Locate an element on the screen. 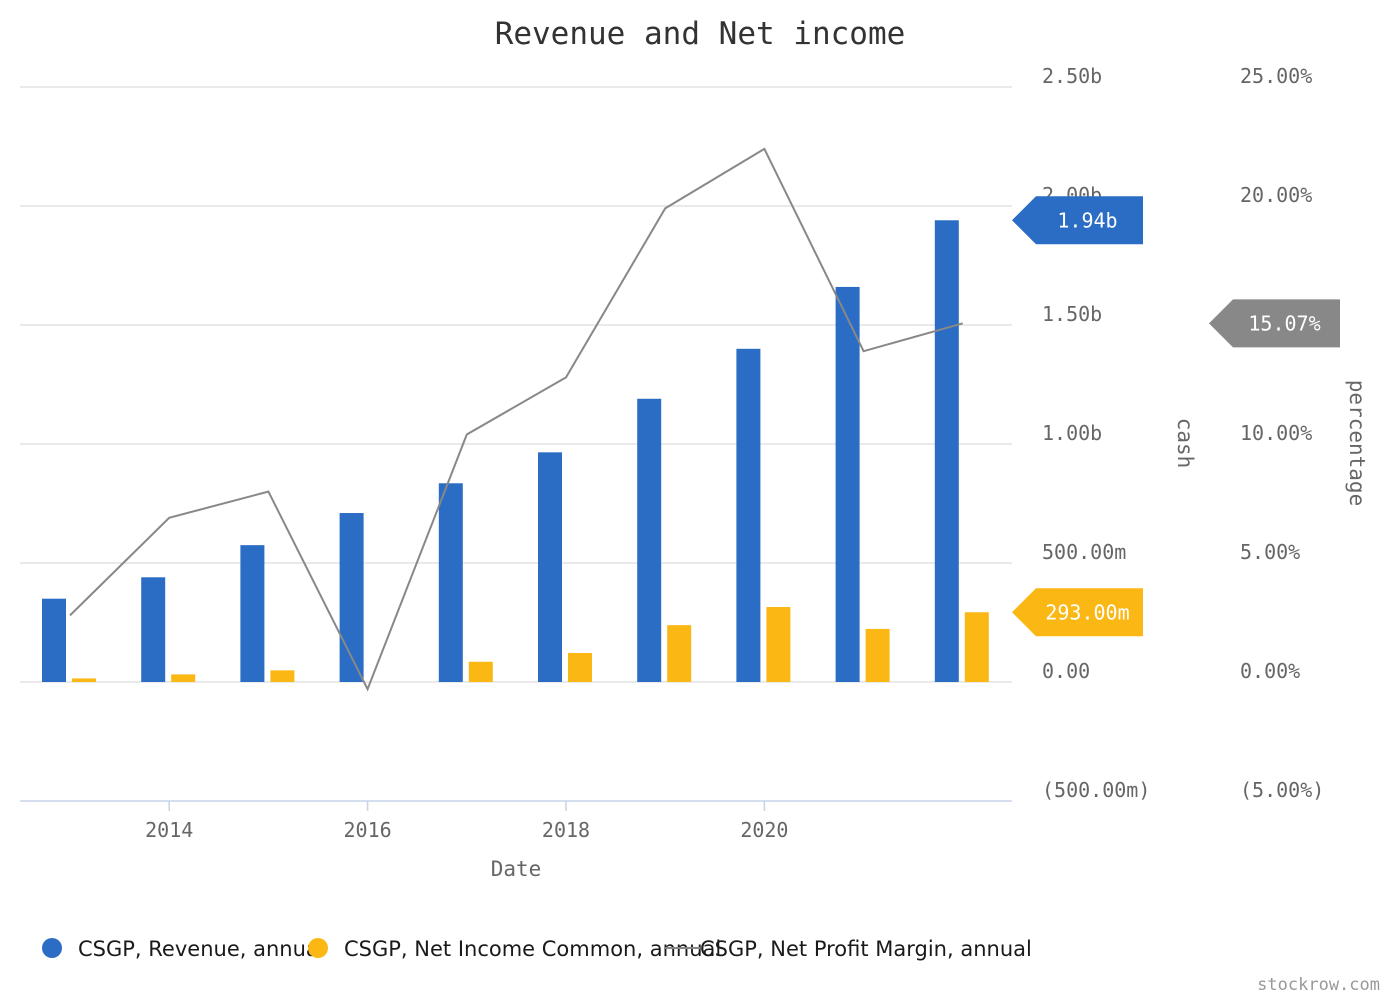 This screenshot has height=1000, width=1400. percentage-axis-title: percentage is located at coordinates (1357, 443).